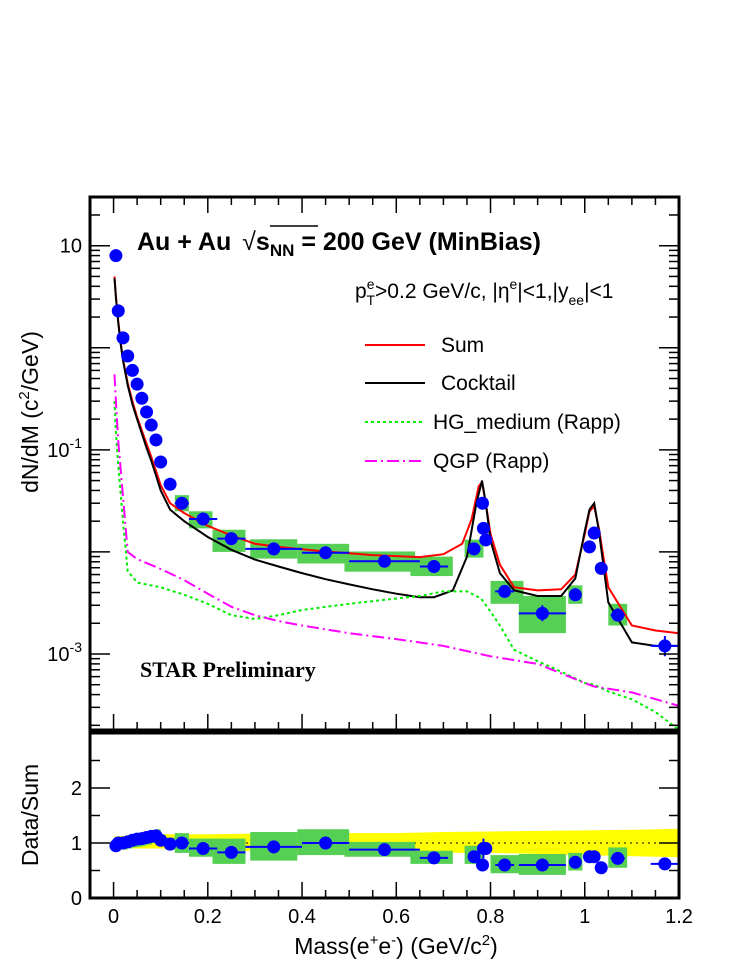  Describe the element at coordinates (584, 917) in the screenshot. I see `x-tick-label: 1` at that location.